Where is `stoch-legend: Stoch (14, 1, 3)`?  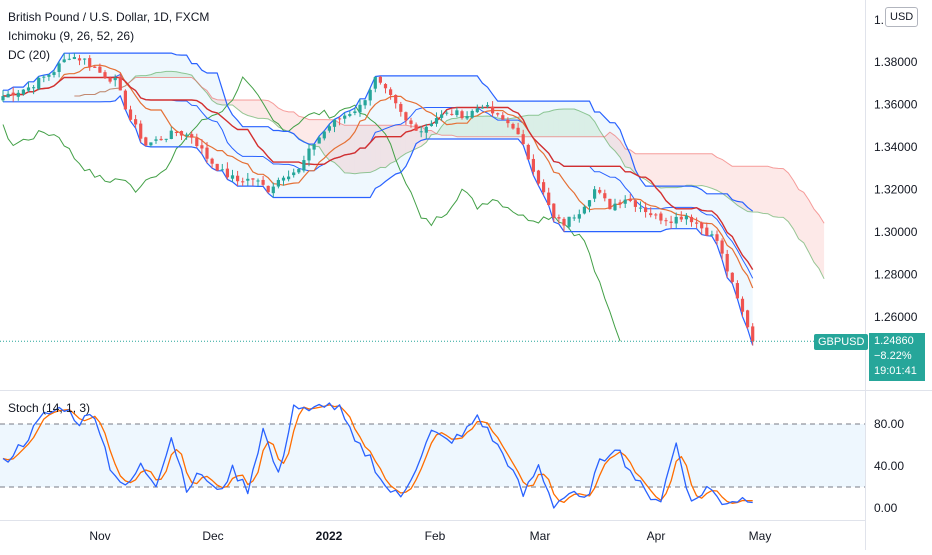
stoch-legend: Stoch (14, 1, 3) is located at coordinates (49, 408).